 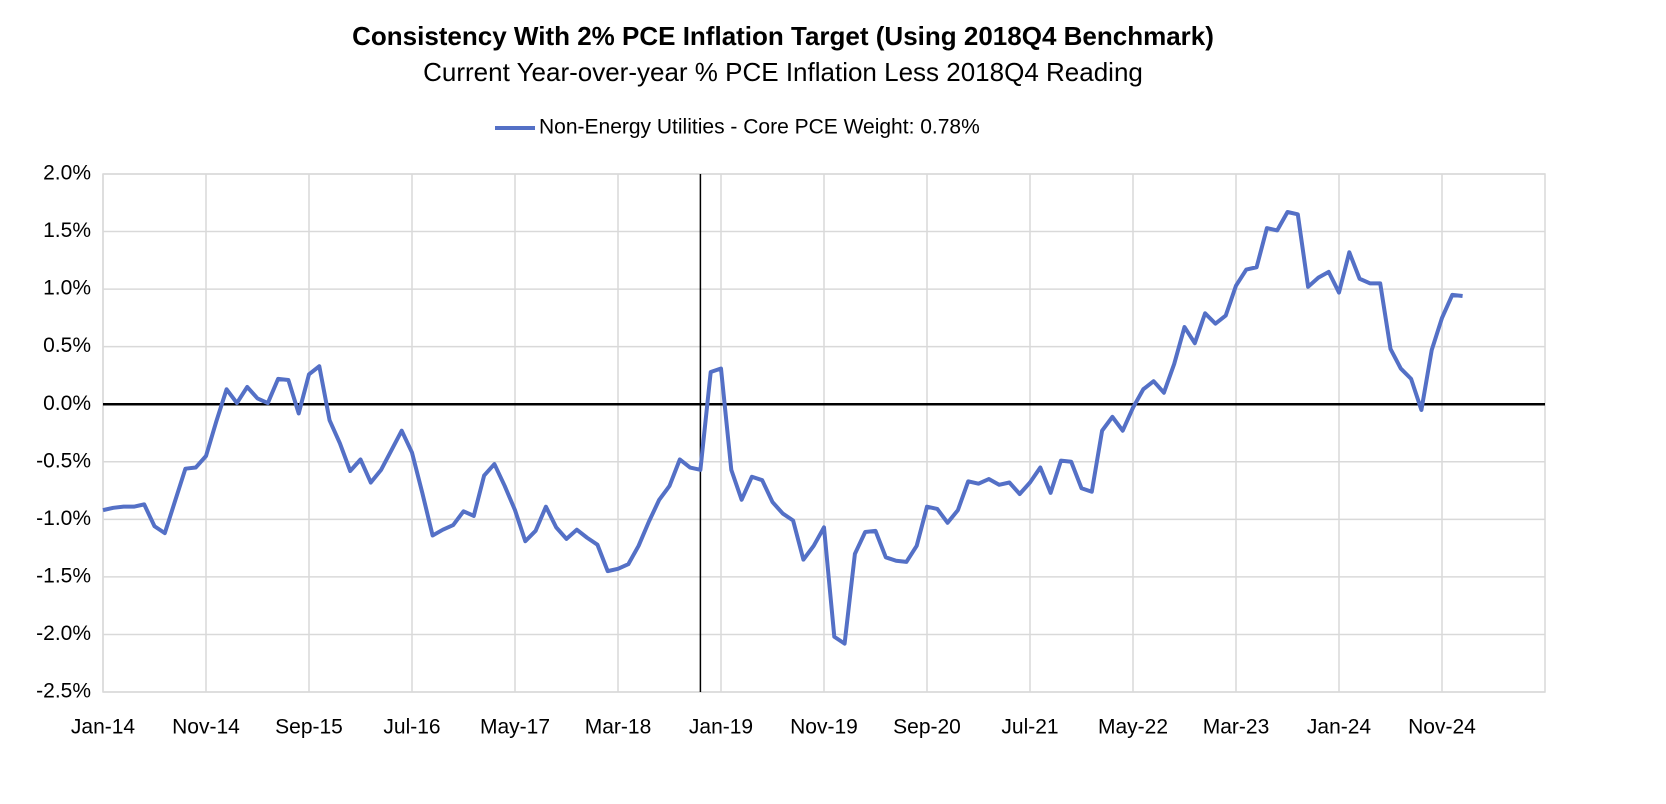 What do you see at coordinates (1133, 727) in the screenshot?
I see `x-tick-label: May-22` at bounding box center [1133, 727].